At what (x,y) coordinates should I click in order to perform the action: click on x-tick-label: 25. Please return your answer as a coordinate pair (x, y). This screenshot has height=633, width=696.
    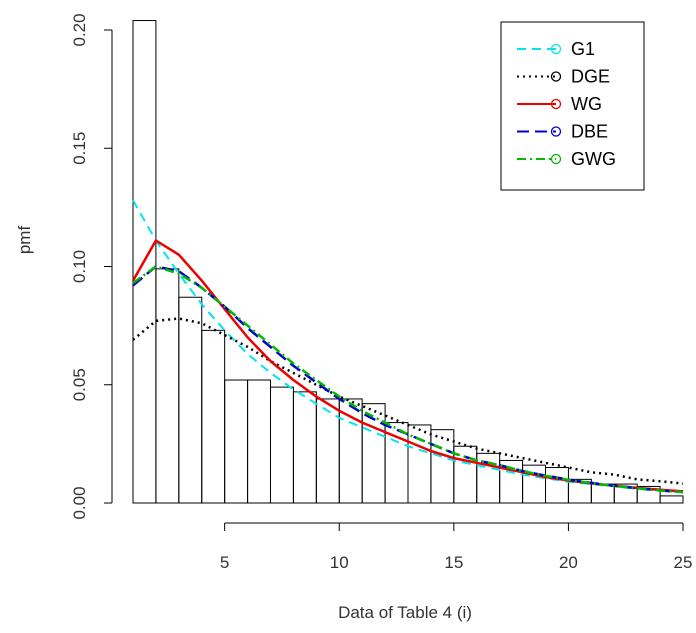
    Looking at the image, I should click on (683, 562).